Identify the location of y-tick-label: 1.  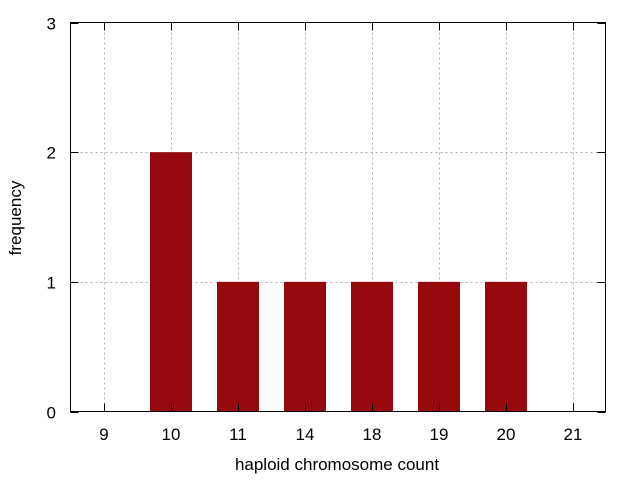
(51, 283).